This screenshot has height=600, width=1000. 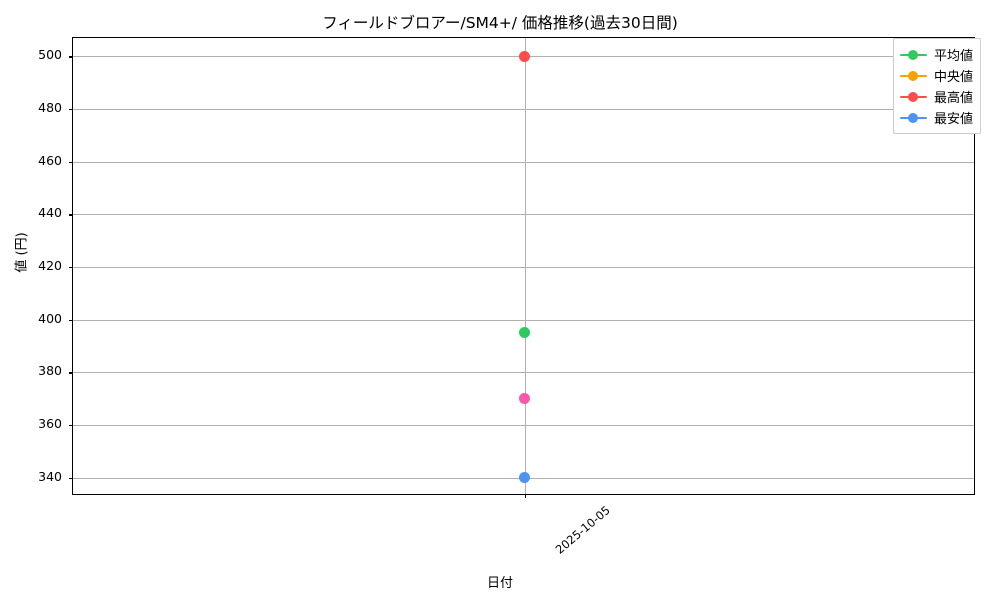 What do you see at coordinates (50, 318) in the screenshot?
I see `y-axis-tick-label: 400` at bounding box center [50, 318].